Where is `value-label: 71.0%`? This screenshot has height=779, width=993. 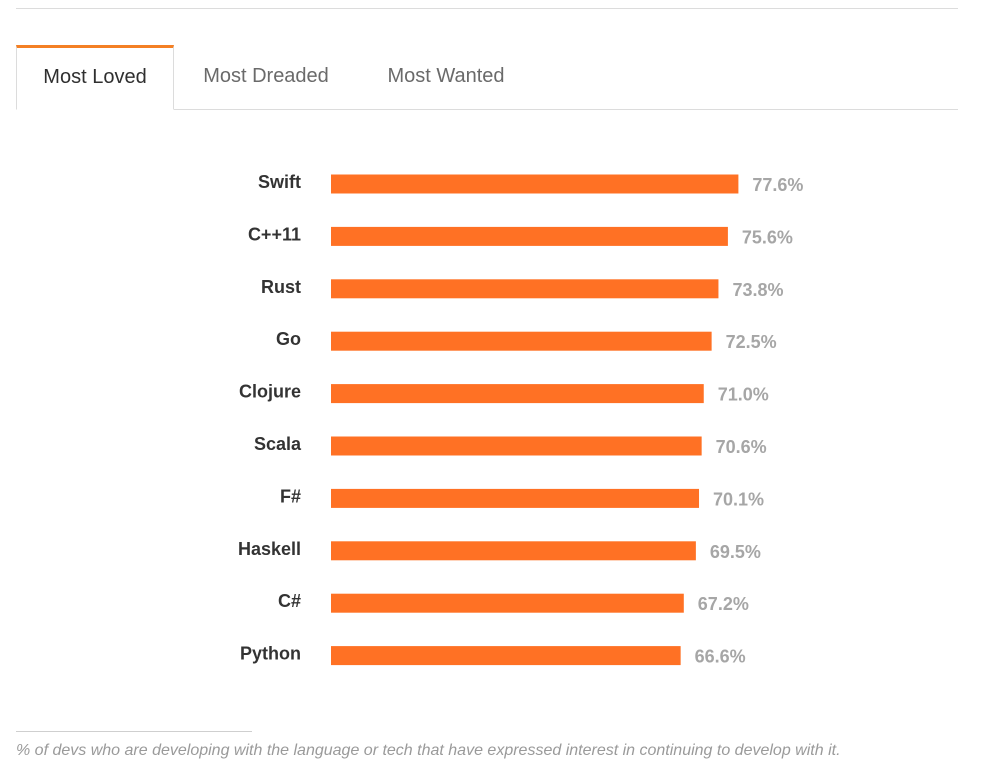
value-label: 71.0% is located at coordinates (743, 395).